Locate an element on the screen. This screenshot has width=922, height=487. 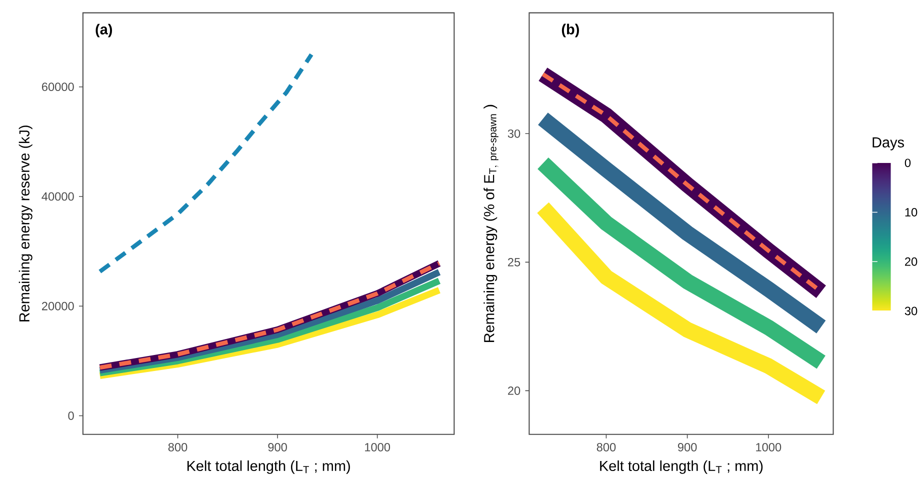
y-tick-label: 20000 is located at coordinates (58, 306).